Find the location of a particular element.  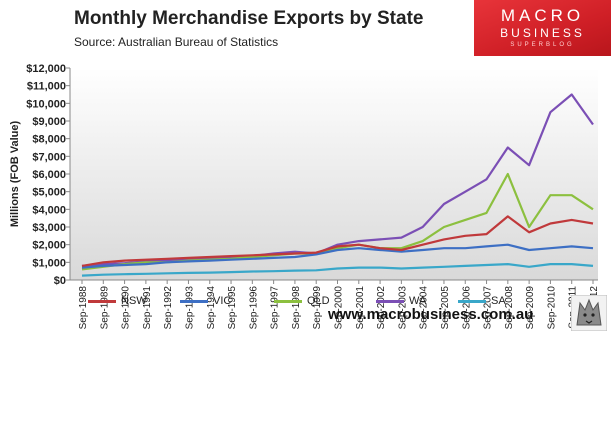

y-tick-label: $11,000 is located at coordinates (46, 87).